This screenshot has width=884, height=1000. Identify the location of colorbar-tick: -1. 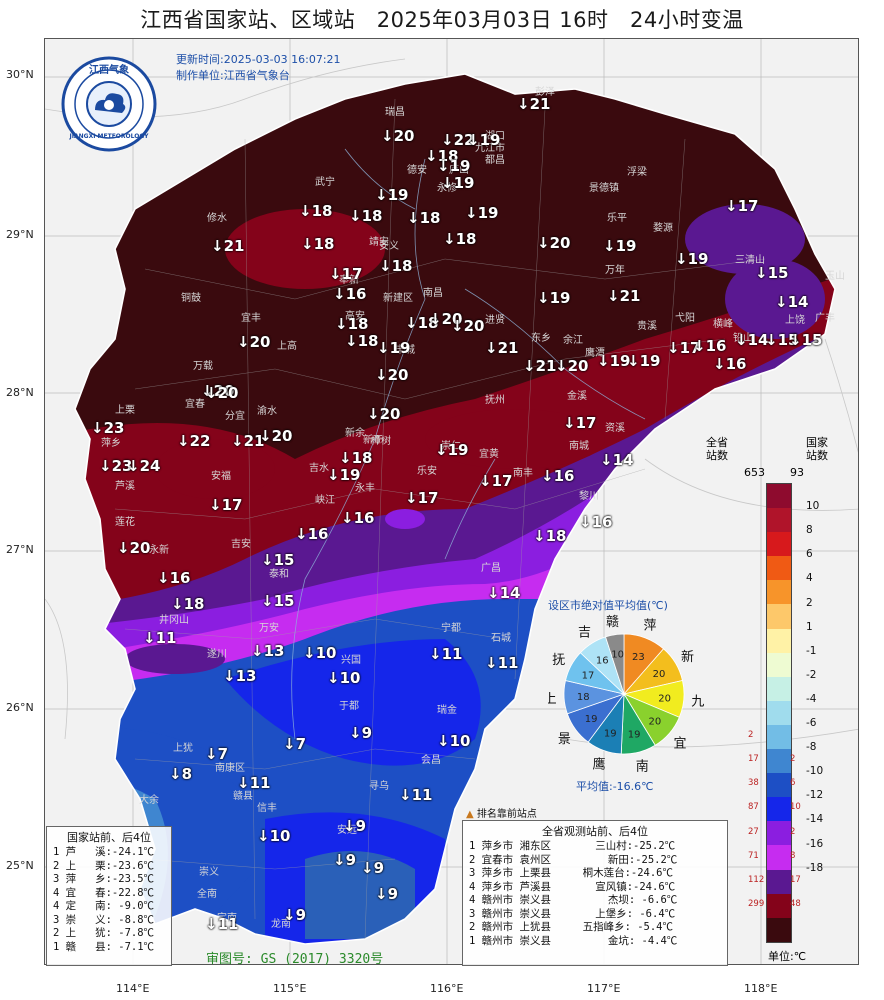
(811, 650).